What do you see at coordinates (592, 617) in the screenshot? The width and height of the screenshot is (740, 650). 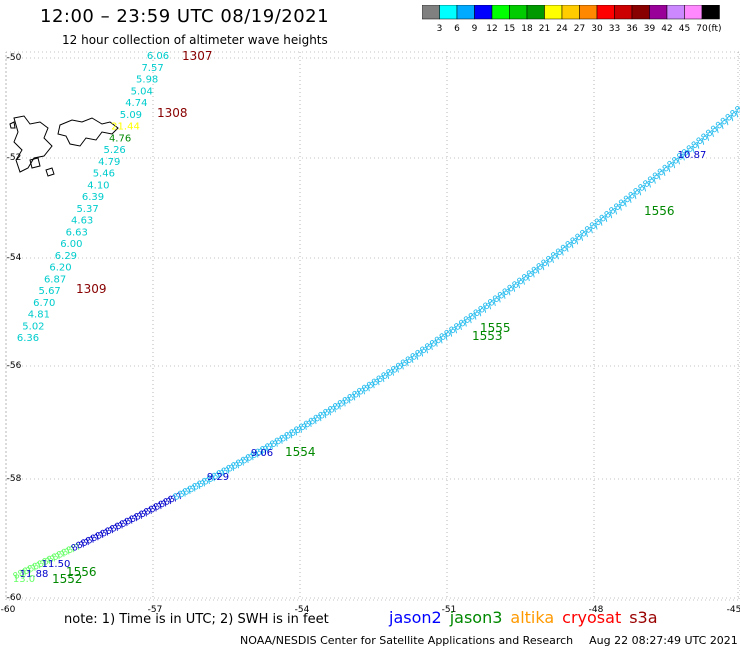 I see `legend-cryosat: cryosat` at bounding box center [592, 617].